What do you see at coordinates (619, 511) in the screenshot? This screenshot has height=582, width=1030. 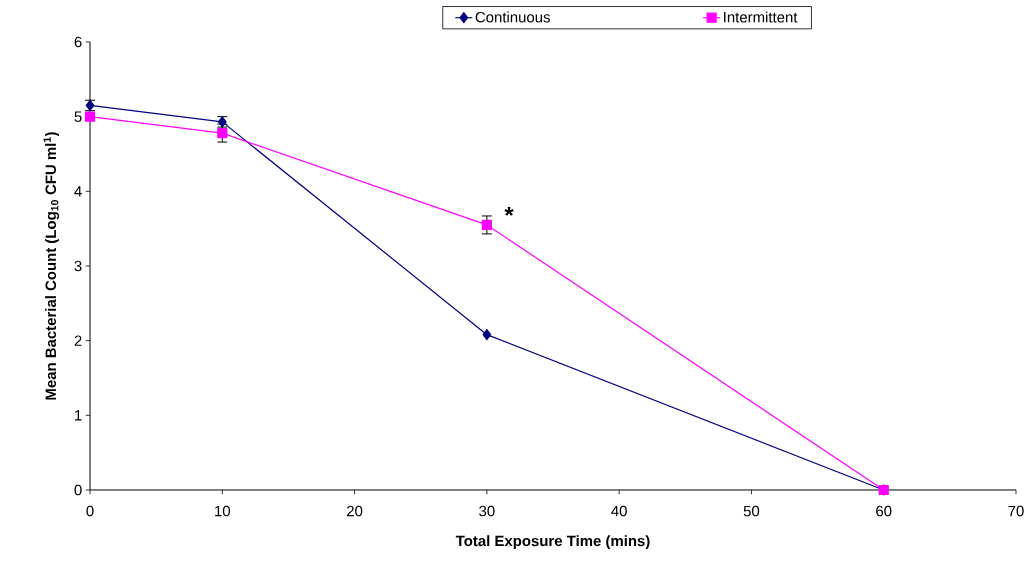 I see `x-tick-label: 40` at bounding box center [619, 511].